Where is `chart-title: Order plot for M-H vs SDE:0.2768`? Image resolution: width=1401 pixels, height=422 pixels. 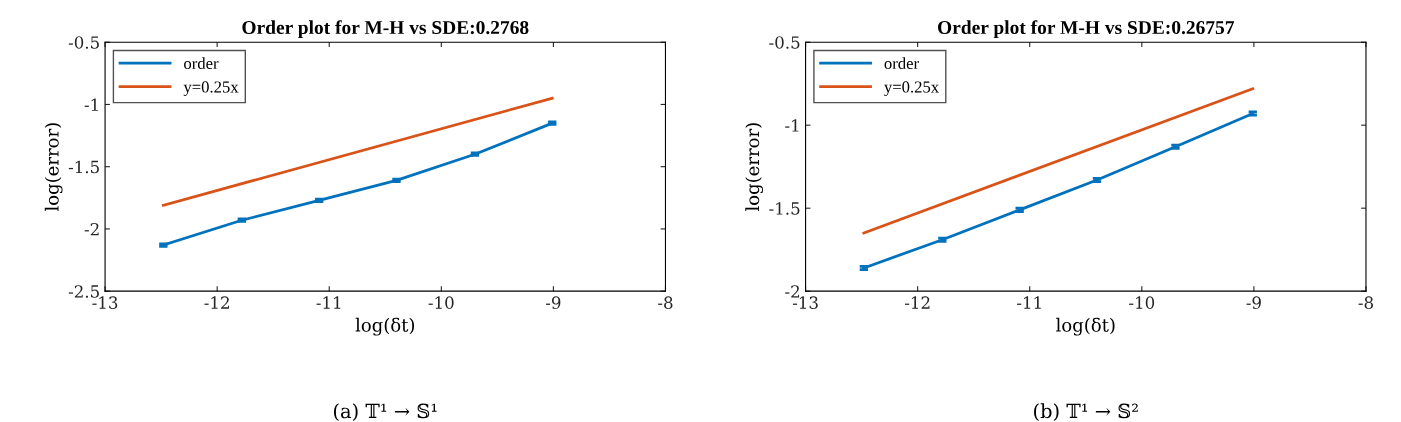
chart-title: Order plot for M-H vs SDE:0.2768 is located at coordinates (385, 29).